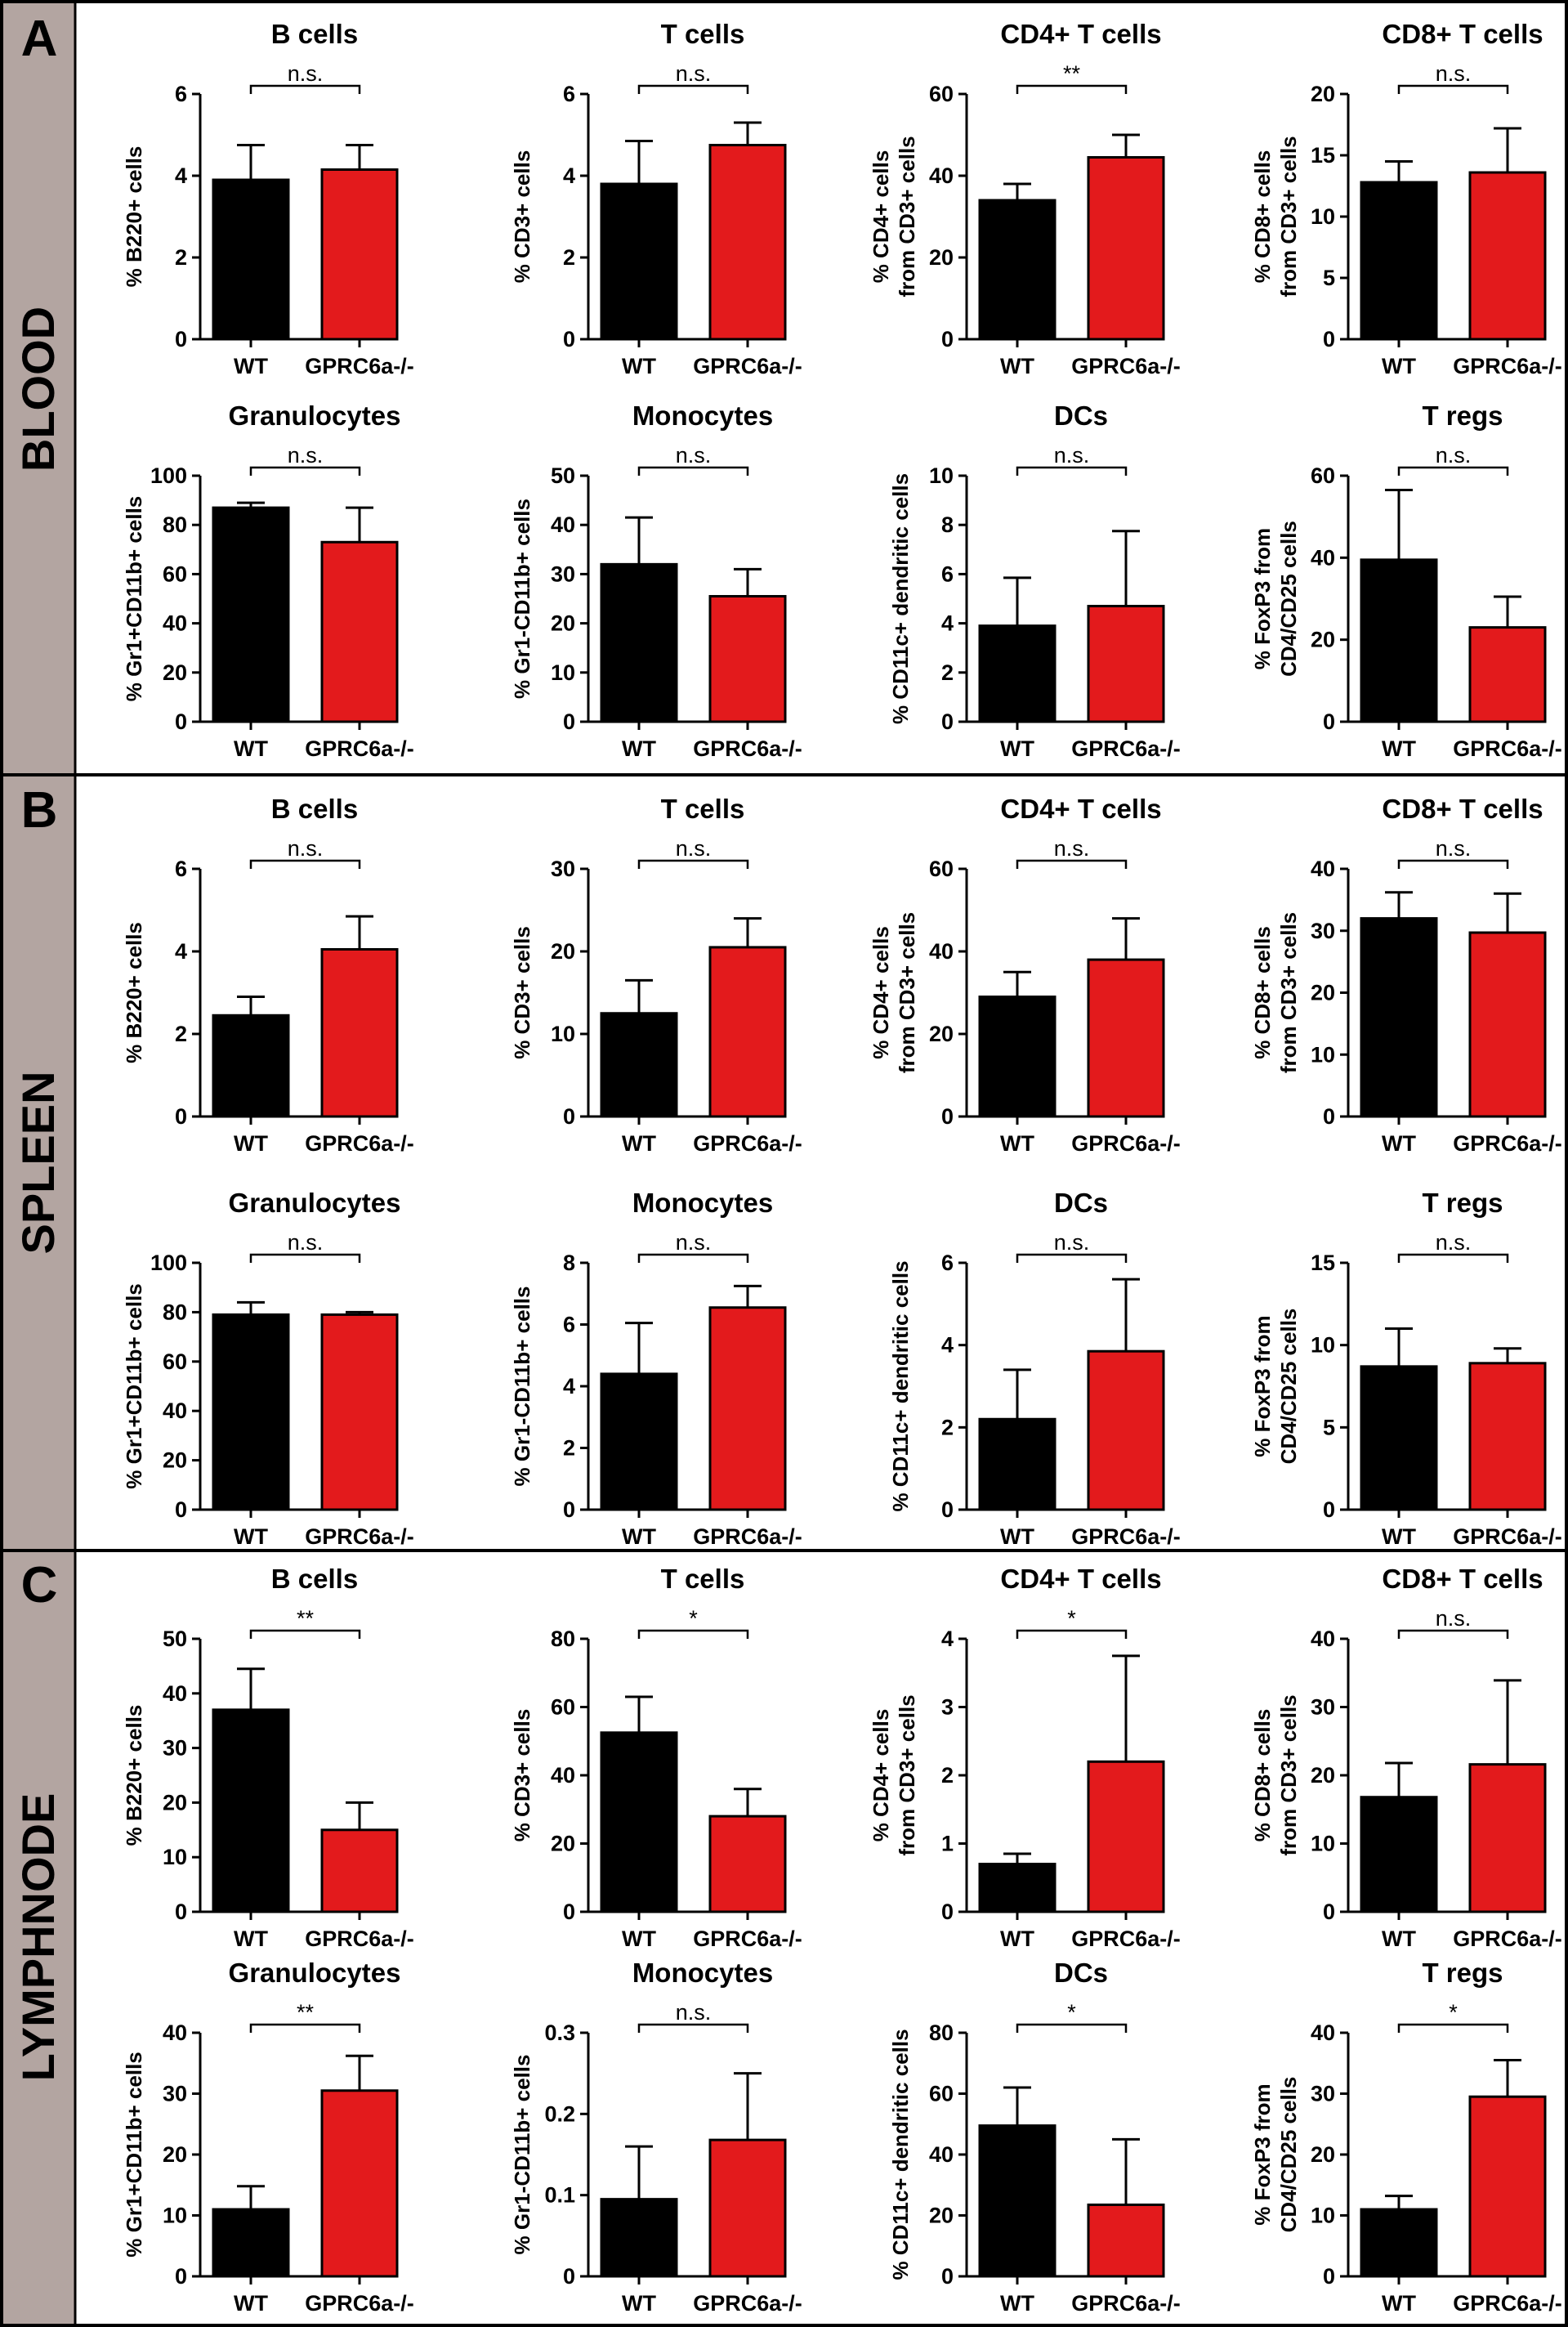 The width and height of the screenshot is (1568, 2327). I want to click on significance-label: n.s., so click(1072, 455).